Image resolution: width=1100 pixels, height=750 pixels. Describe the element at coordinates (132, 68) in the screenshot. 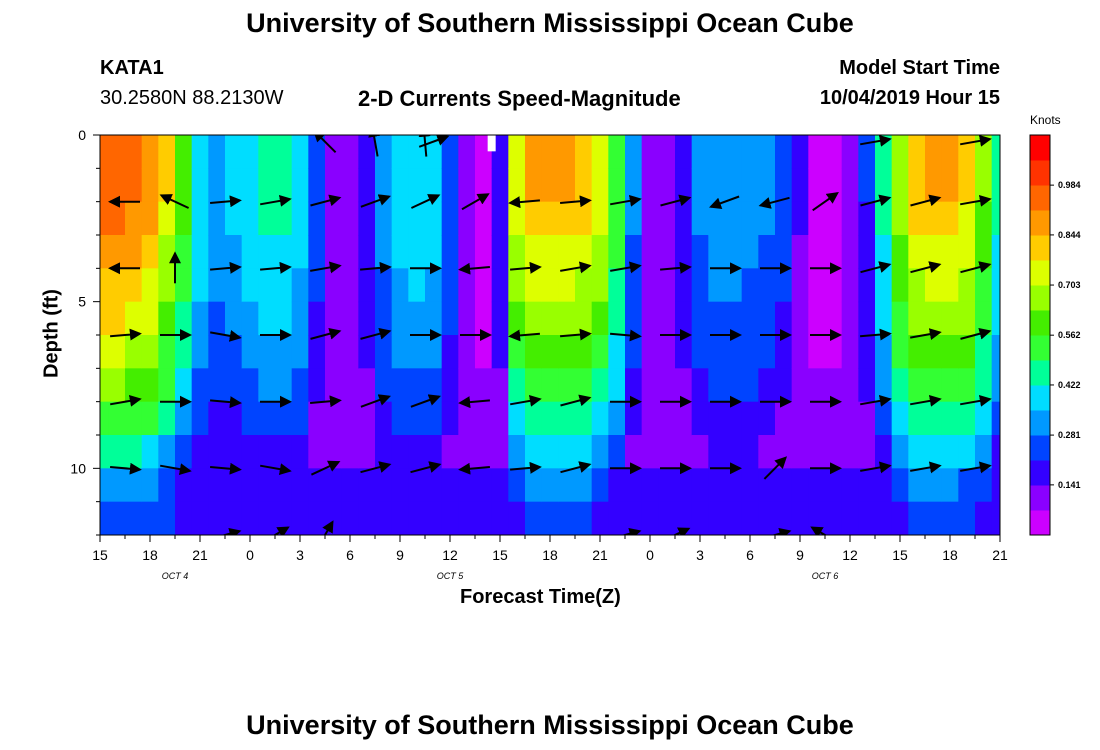

I see `station-id: KATA1` at that location.